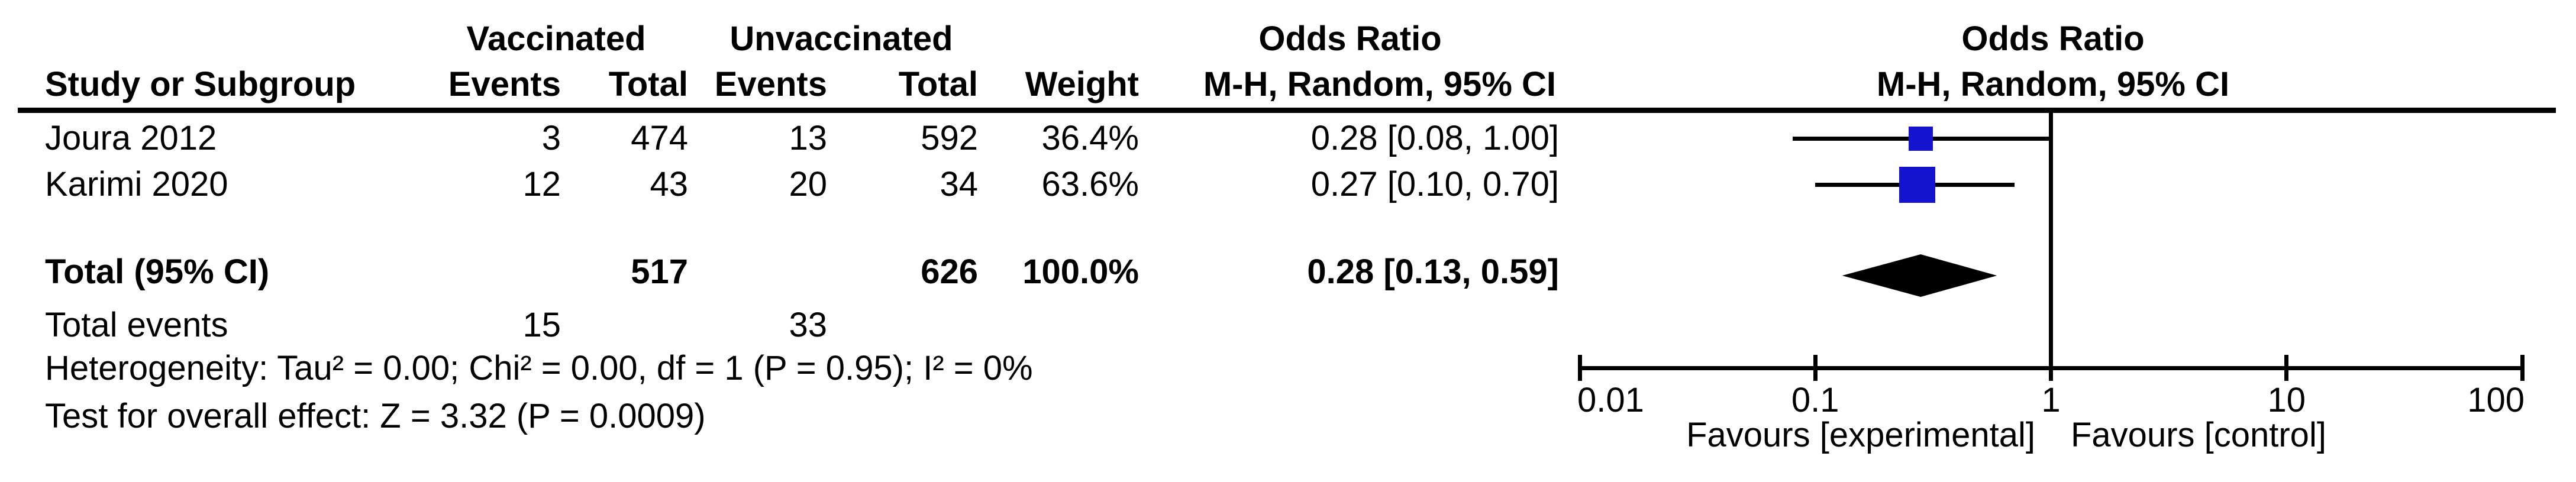  I want to click on study-name-cell: Karimi 2020, so click(136, 184).